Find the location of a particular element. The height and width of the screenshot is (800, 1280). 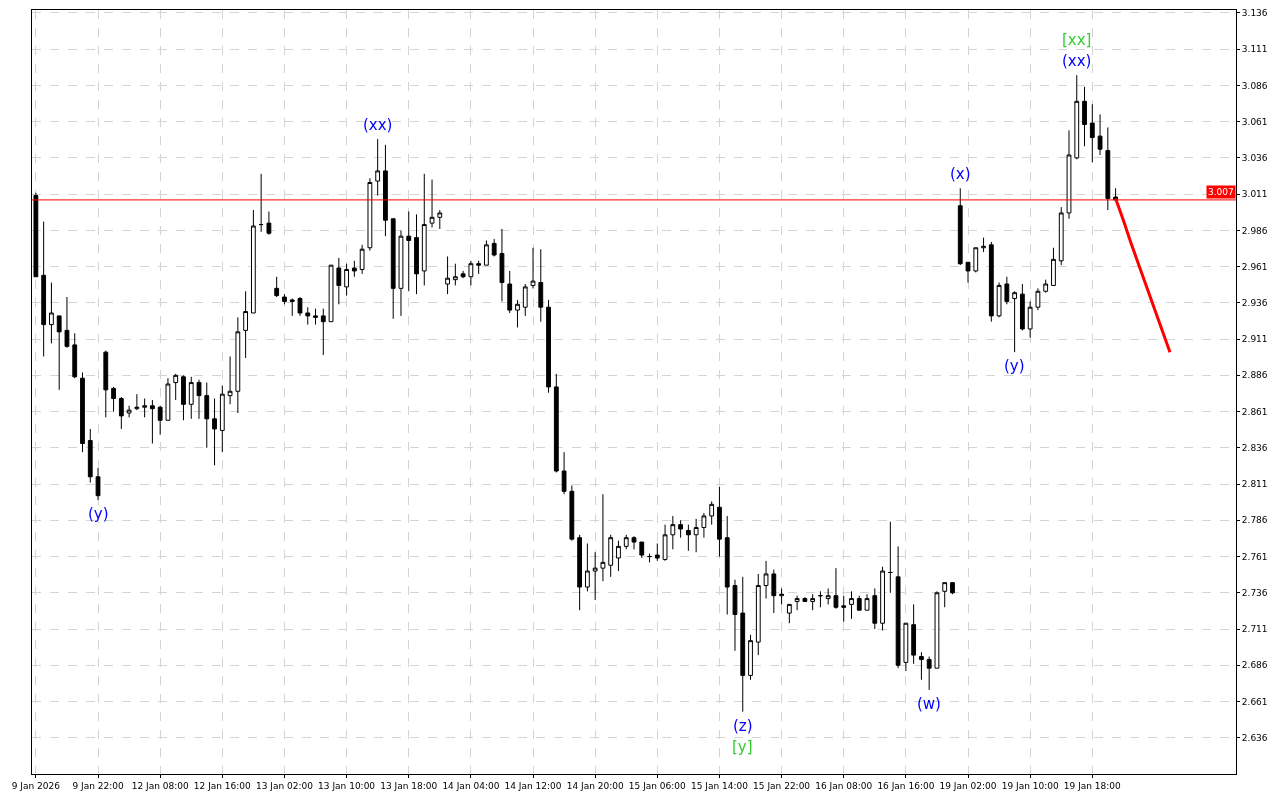

ref-line-label: 3.007 is located at coordinates (1221, 192).